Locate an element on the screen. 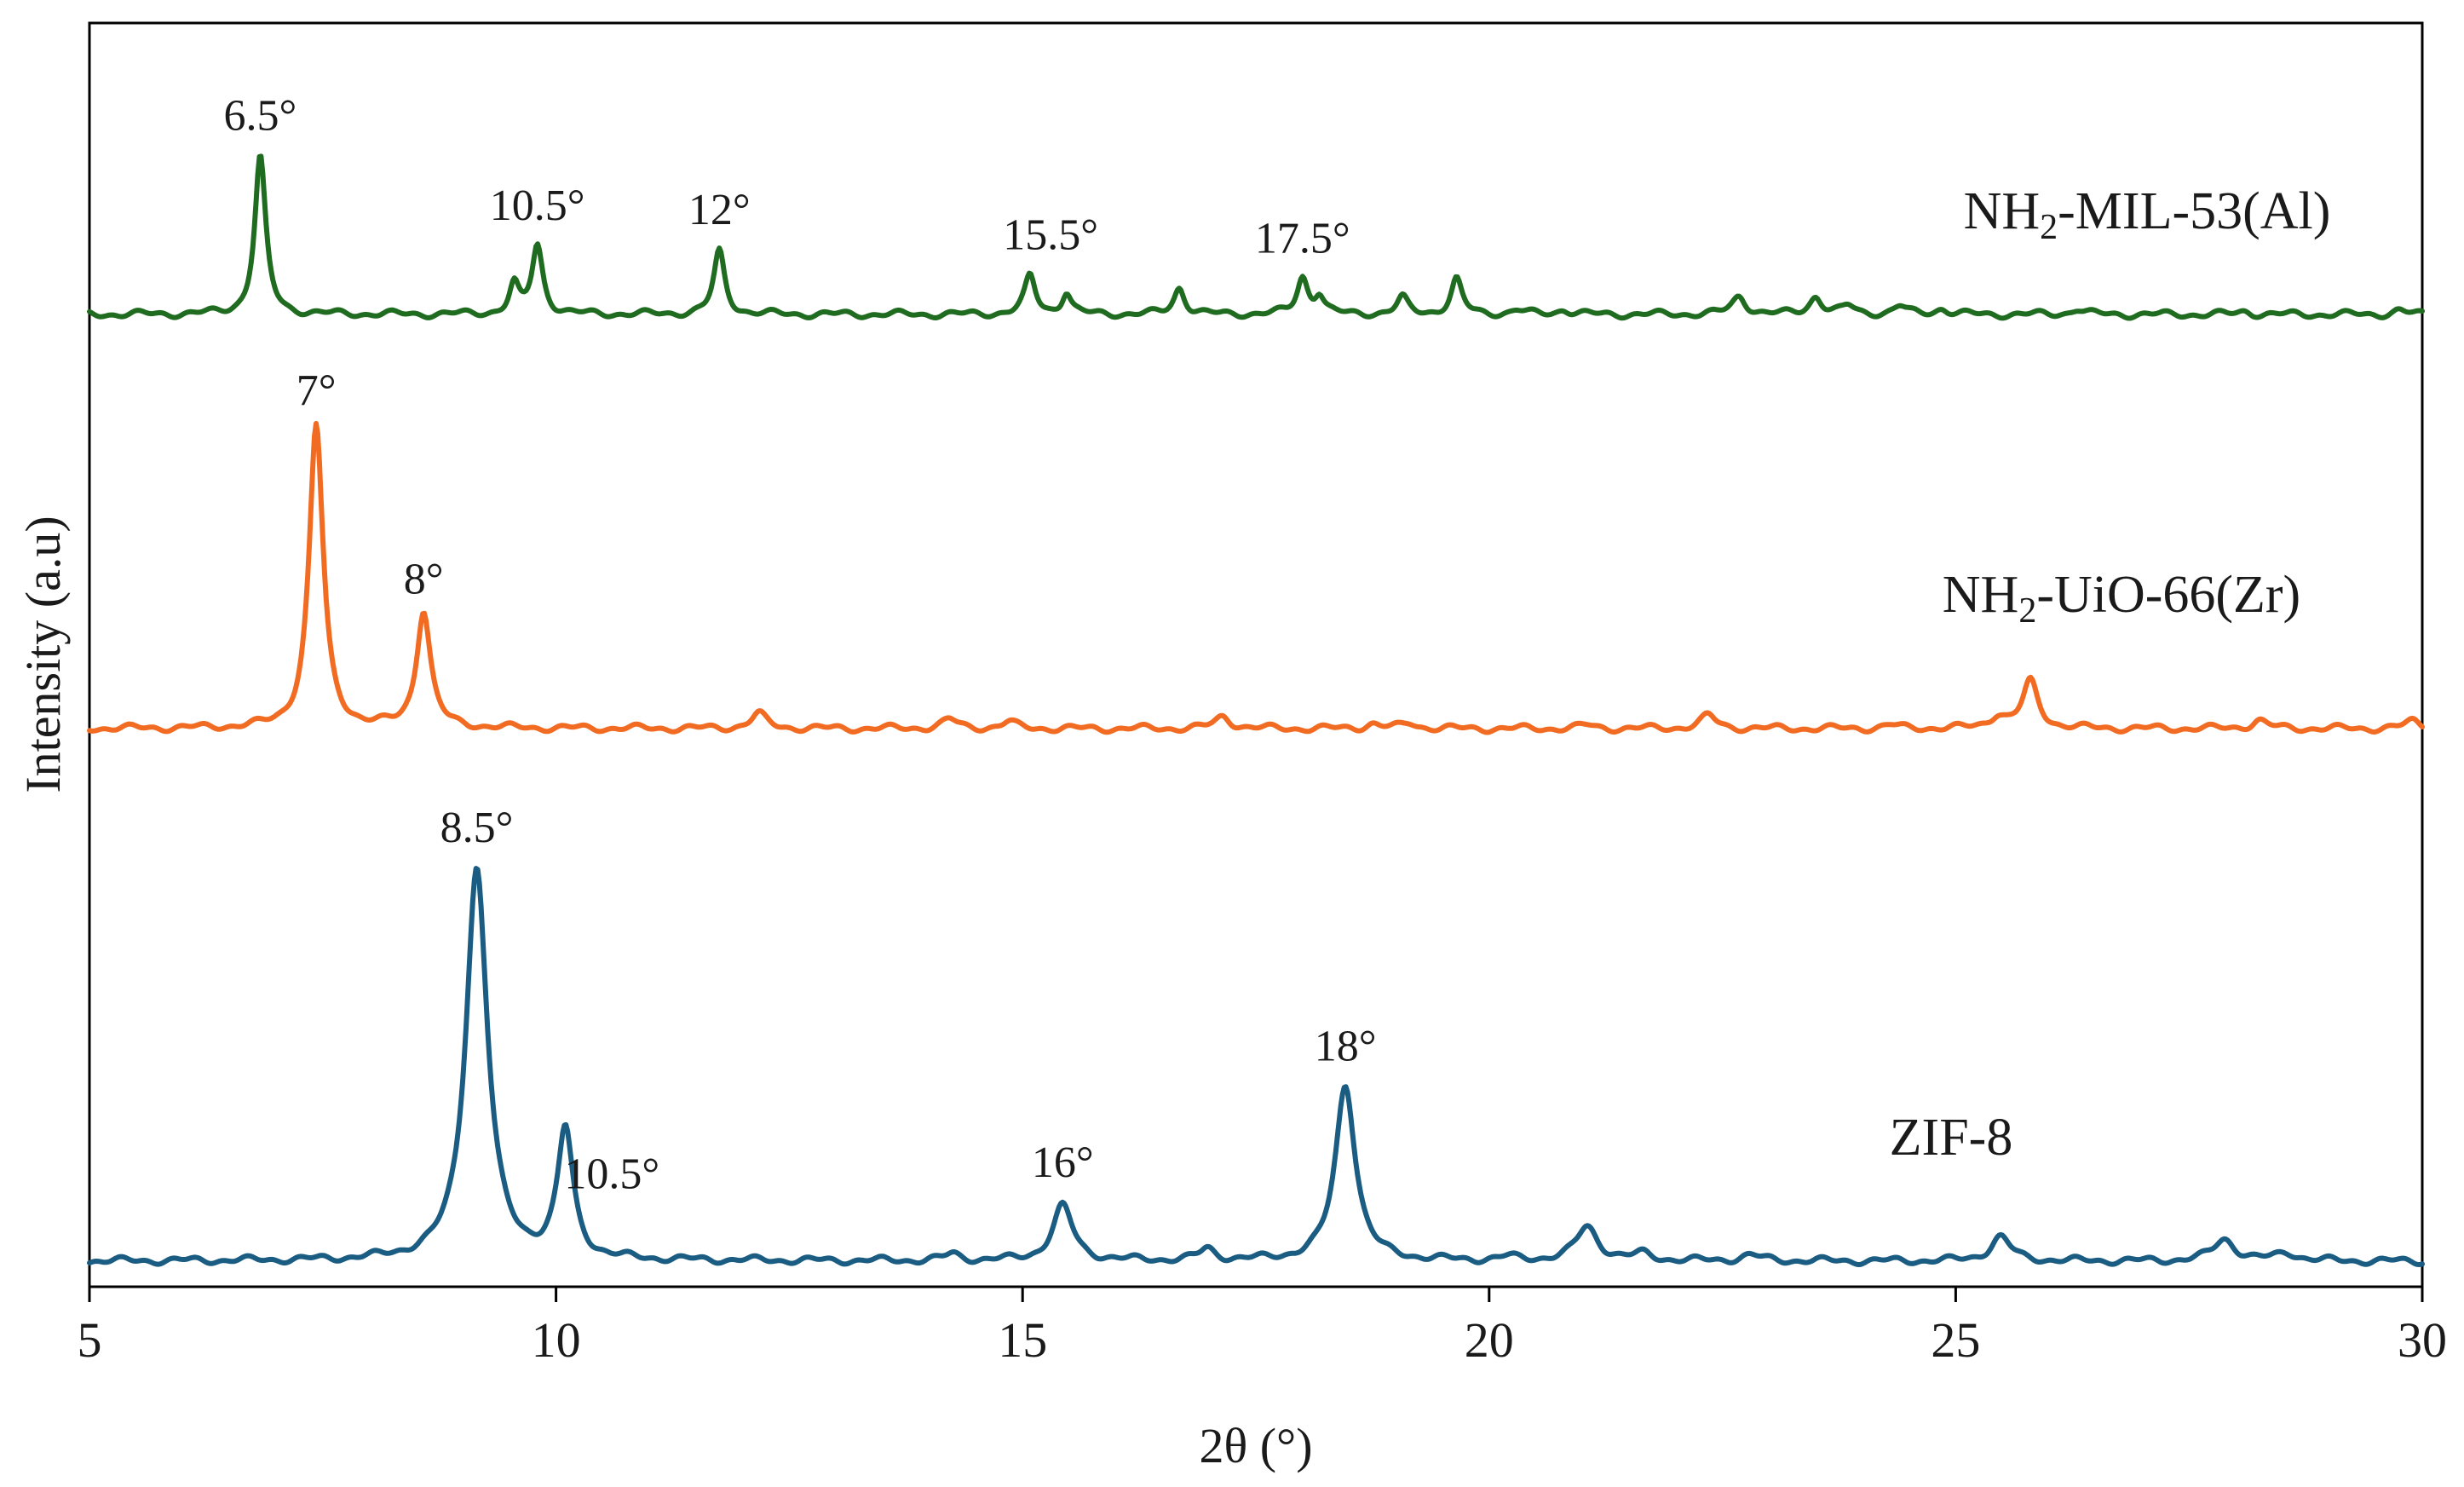  peak-annotation: 15.5° is located at coordinates (1050, 235).